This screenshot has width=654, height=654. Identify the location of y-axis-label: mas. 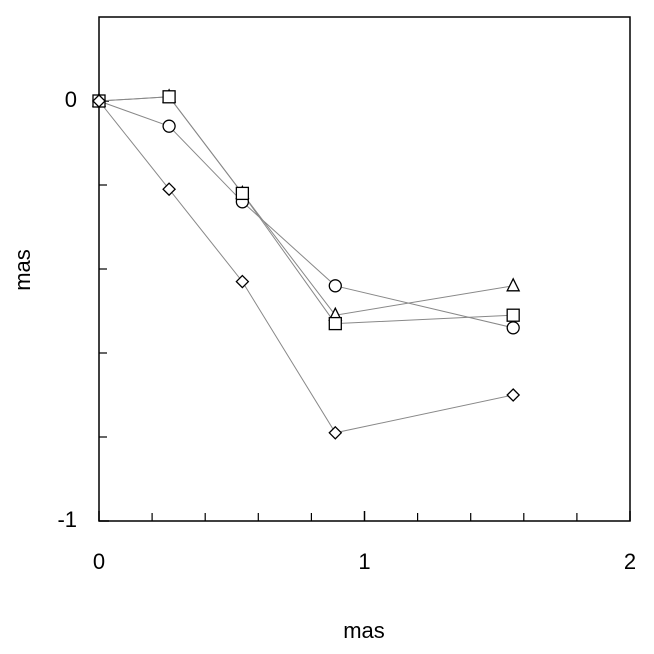
(22, 270).